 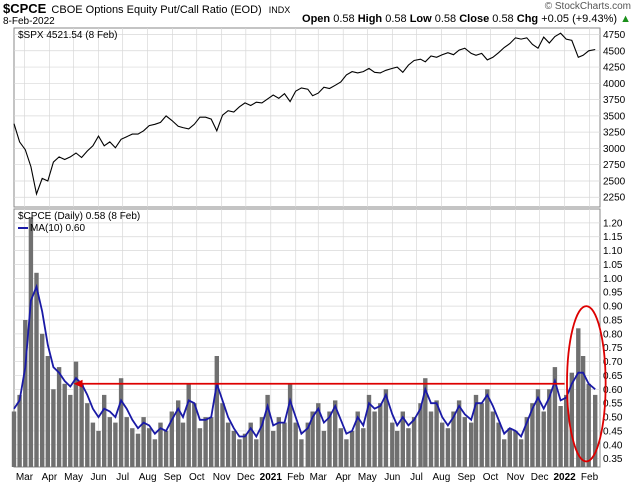 What do you see at coordinates (579, 19) in the screenshot?
I see `chg-value: +0.05 (+9.43%)` at bounding box center [579, 19].